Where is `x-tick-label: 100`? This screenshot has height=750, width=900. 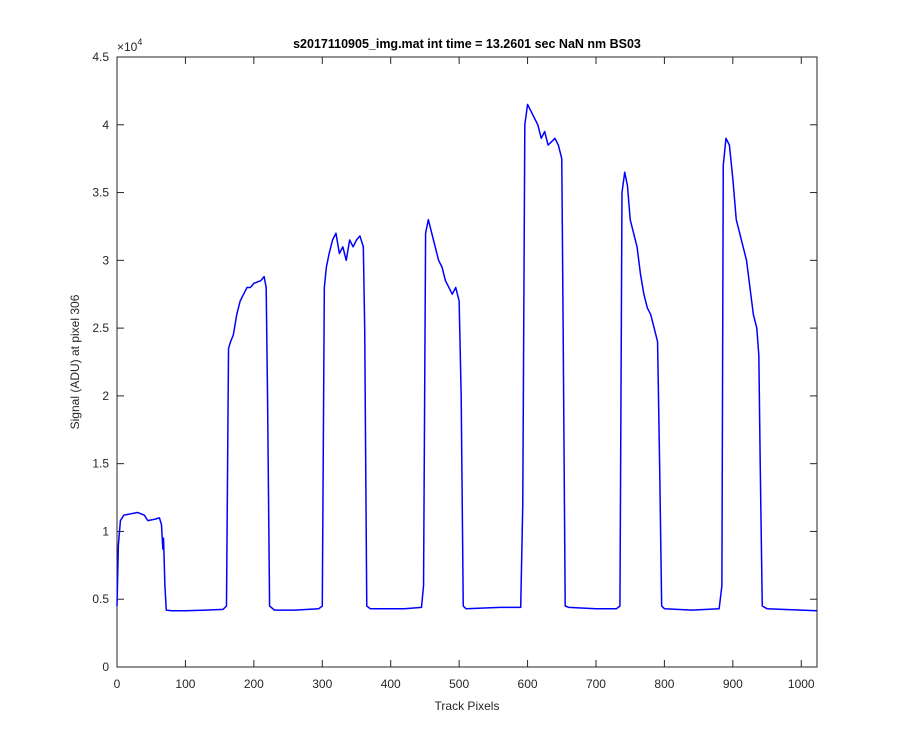 x-tick-label: 100 is located at coordinates (185, 684).